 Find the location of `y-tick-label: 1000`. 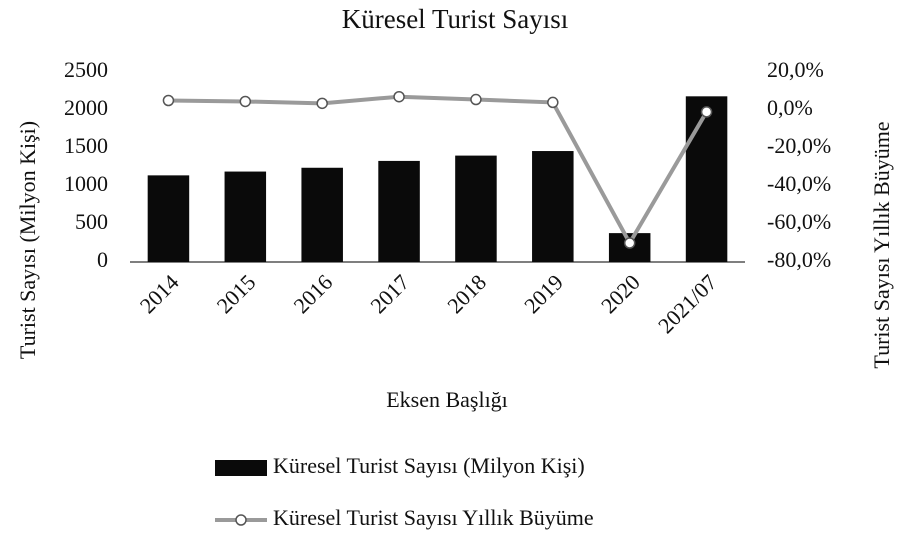

y-tick-label: 1000 is located at coordinates (86, 183).